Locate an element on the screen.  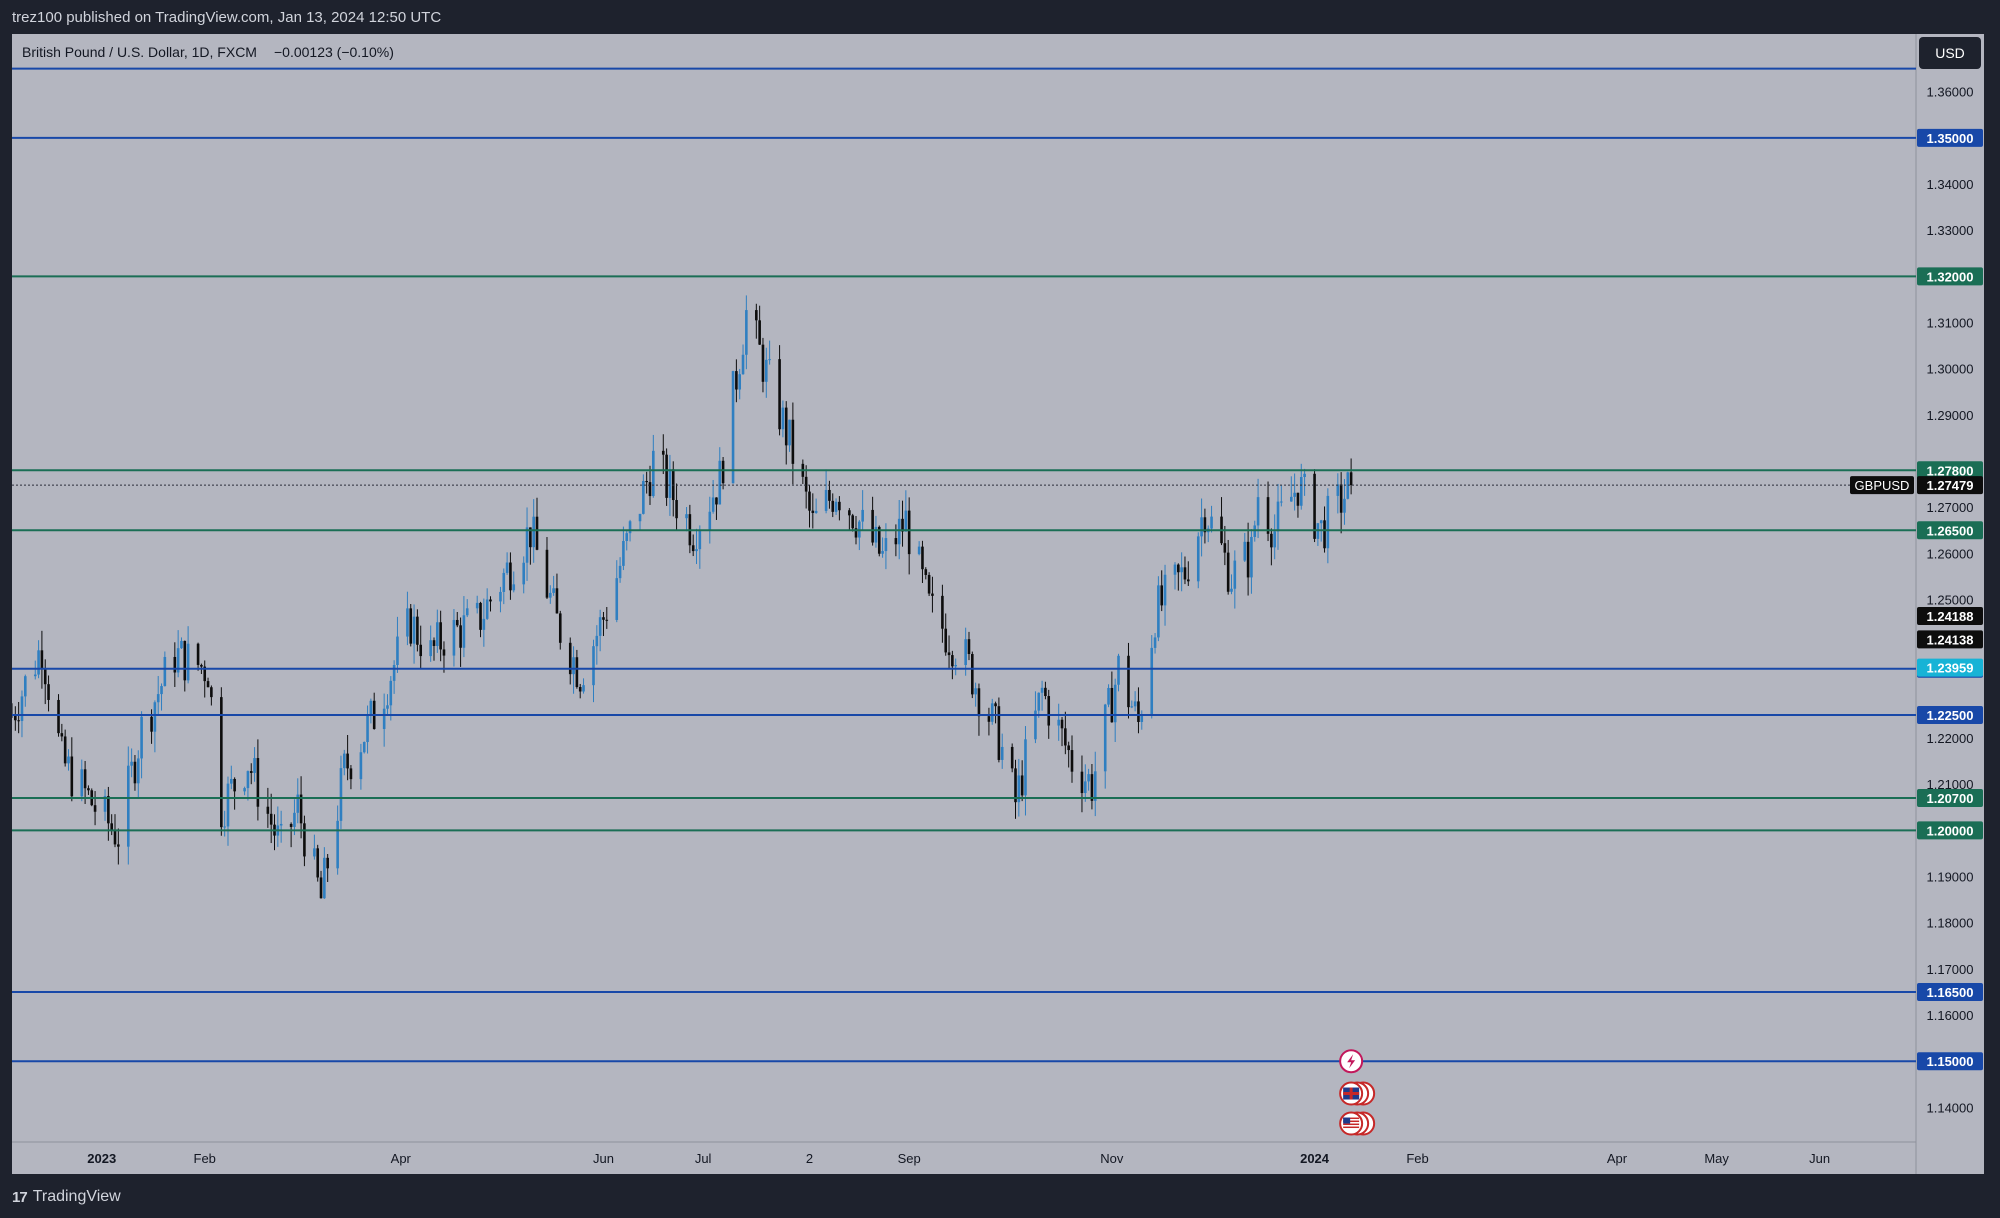
uk-flag-event-icon is located at coordinates (1357, 1093).